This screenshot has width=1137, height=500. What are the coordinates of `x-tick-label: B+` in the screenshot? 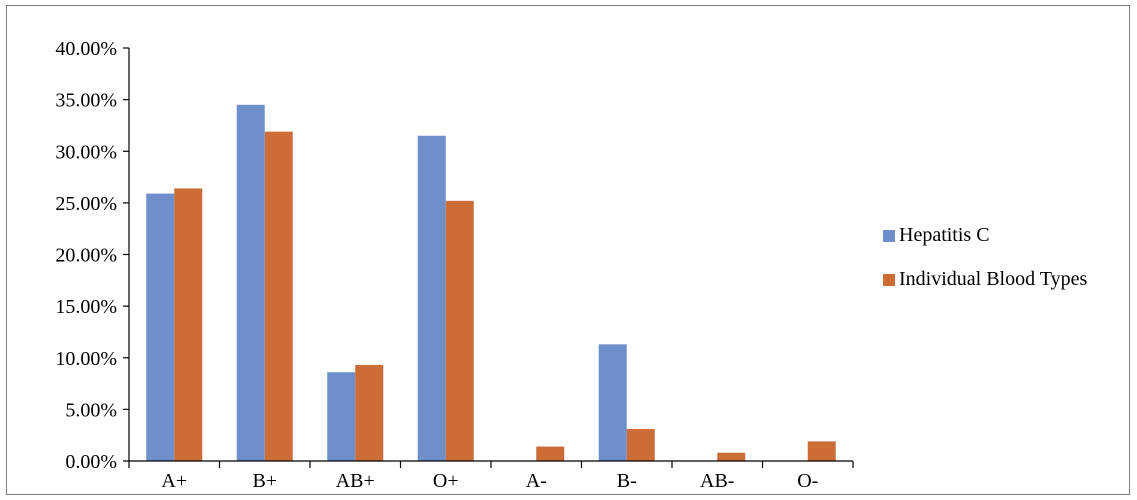 It's located at (264, 481).